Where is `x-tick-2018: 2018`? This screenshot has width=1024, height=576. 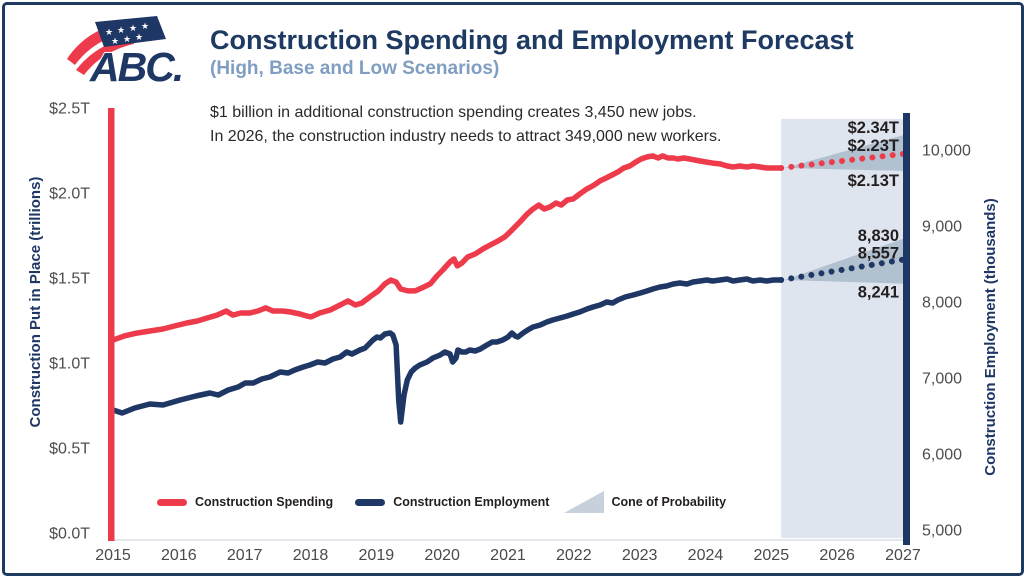
x-tick-2018: 2018 is located at coordinates (311, 555).